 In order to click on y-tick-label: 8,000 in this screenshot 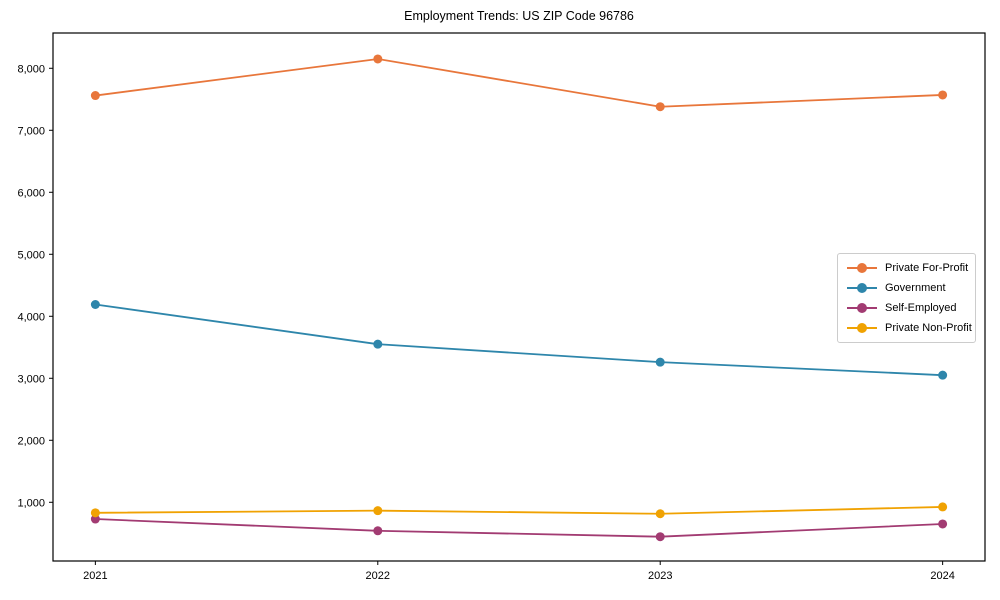, I will do `click(31, 69)`.